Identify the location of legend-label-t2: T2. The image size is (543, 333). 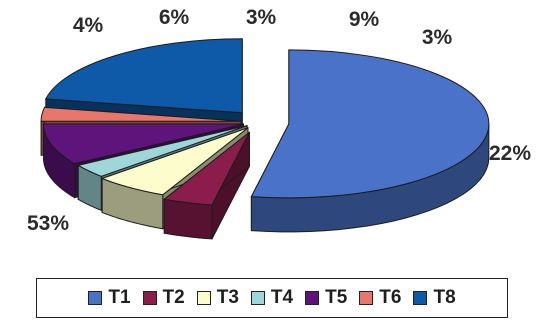
(173, 297).